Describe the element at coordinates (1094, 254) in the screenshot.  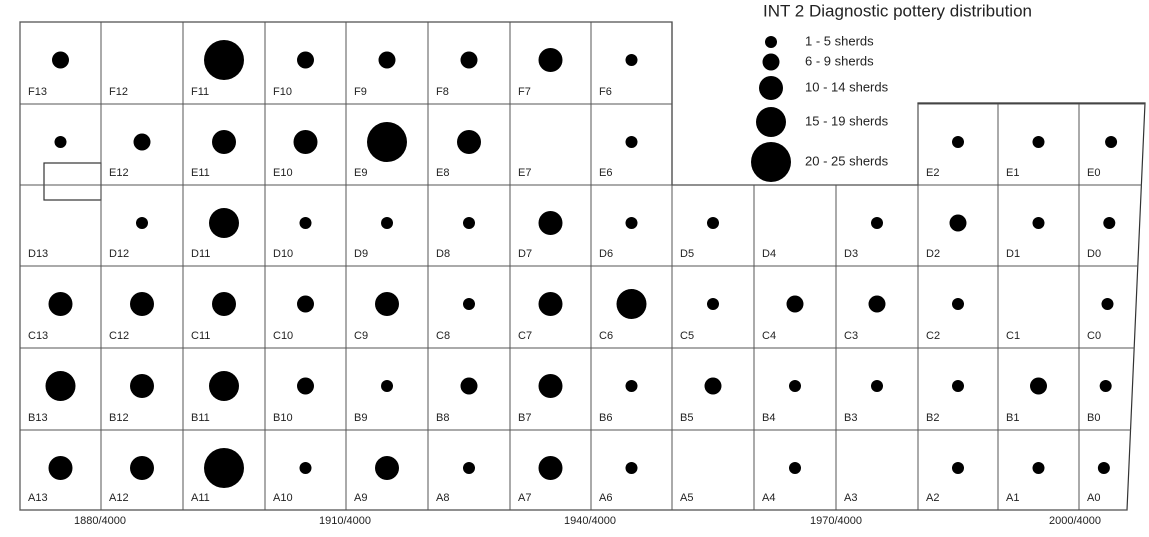
I see `cell-label: D0` at that location.